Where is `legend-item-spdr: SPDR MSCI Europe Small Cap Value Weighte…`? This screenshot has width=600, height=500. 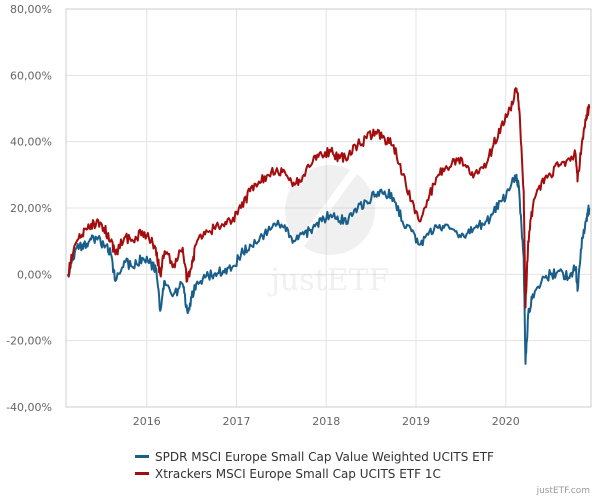
legend-item-spdr: SPDR MSCI Europe Small Cap Value Weighte… is located at coordinates (314, 456).